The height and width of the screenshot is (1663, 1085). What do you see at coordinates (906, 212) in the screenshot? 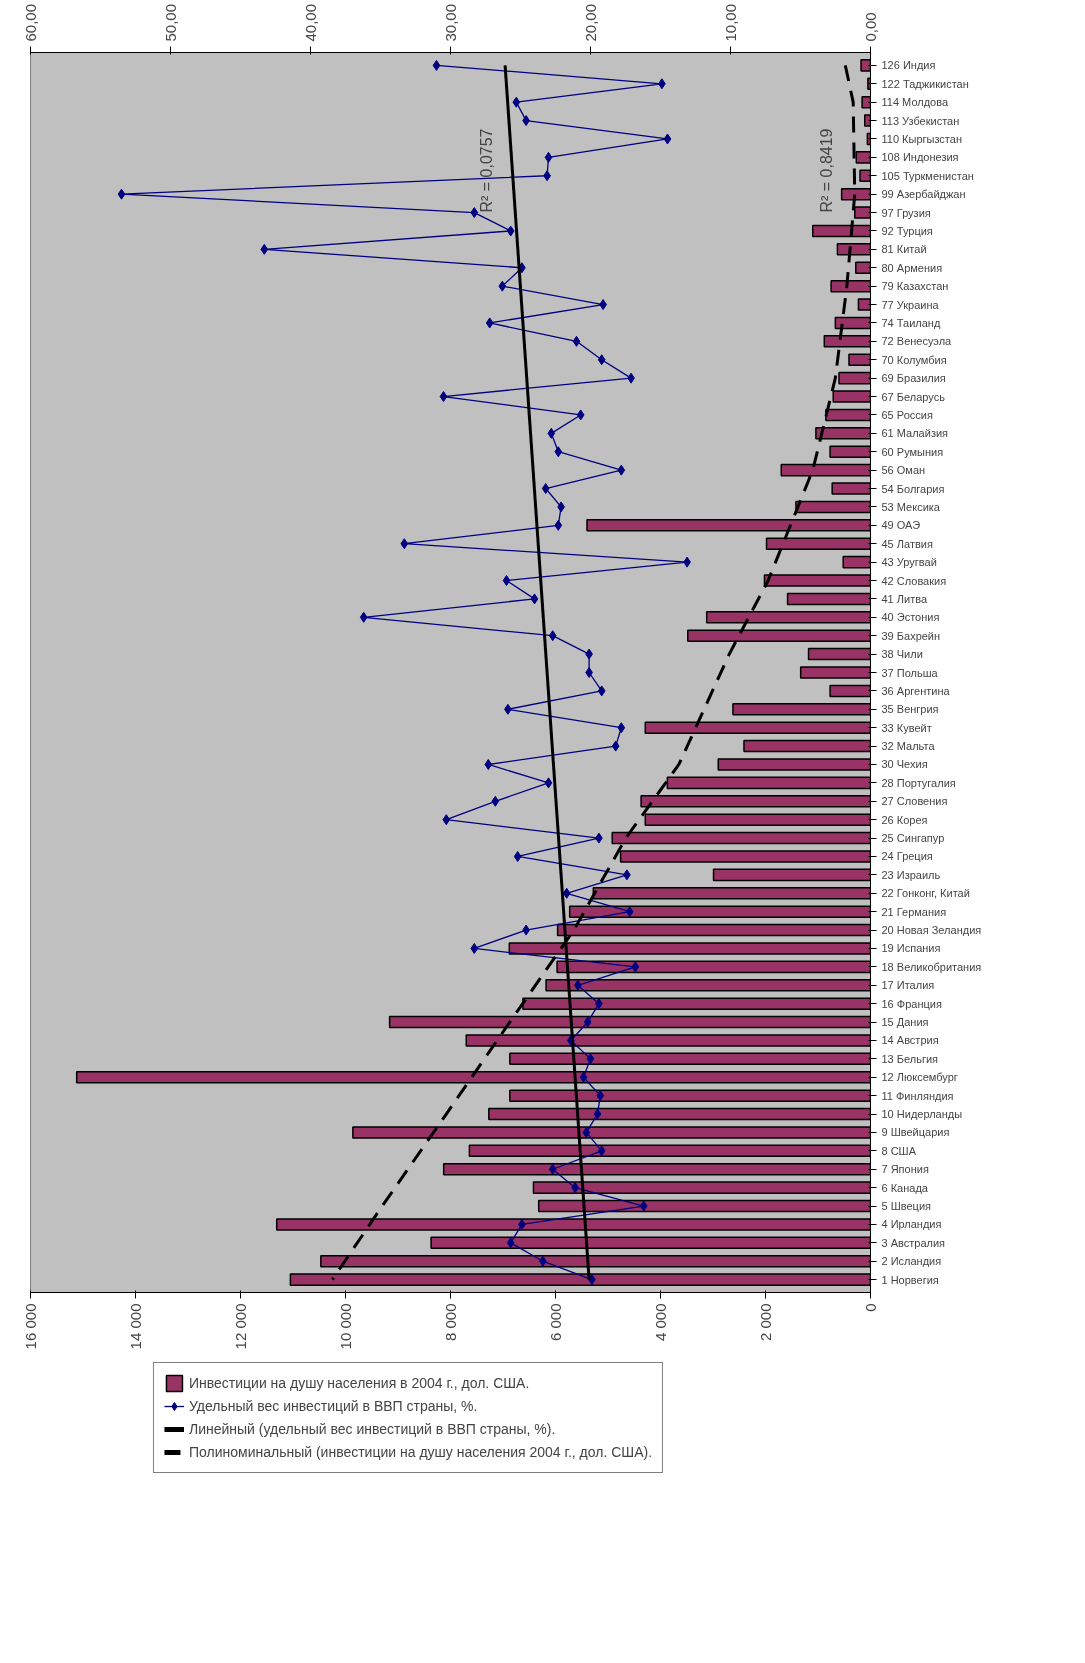
I see `y-tick-label: 97 Грузия` at bounding box center [906, 212].